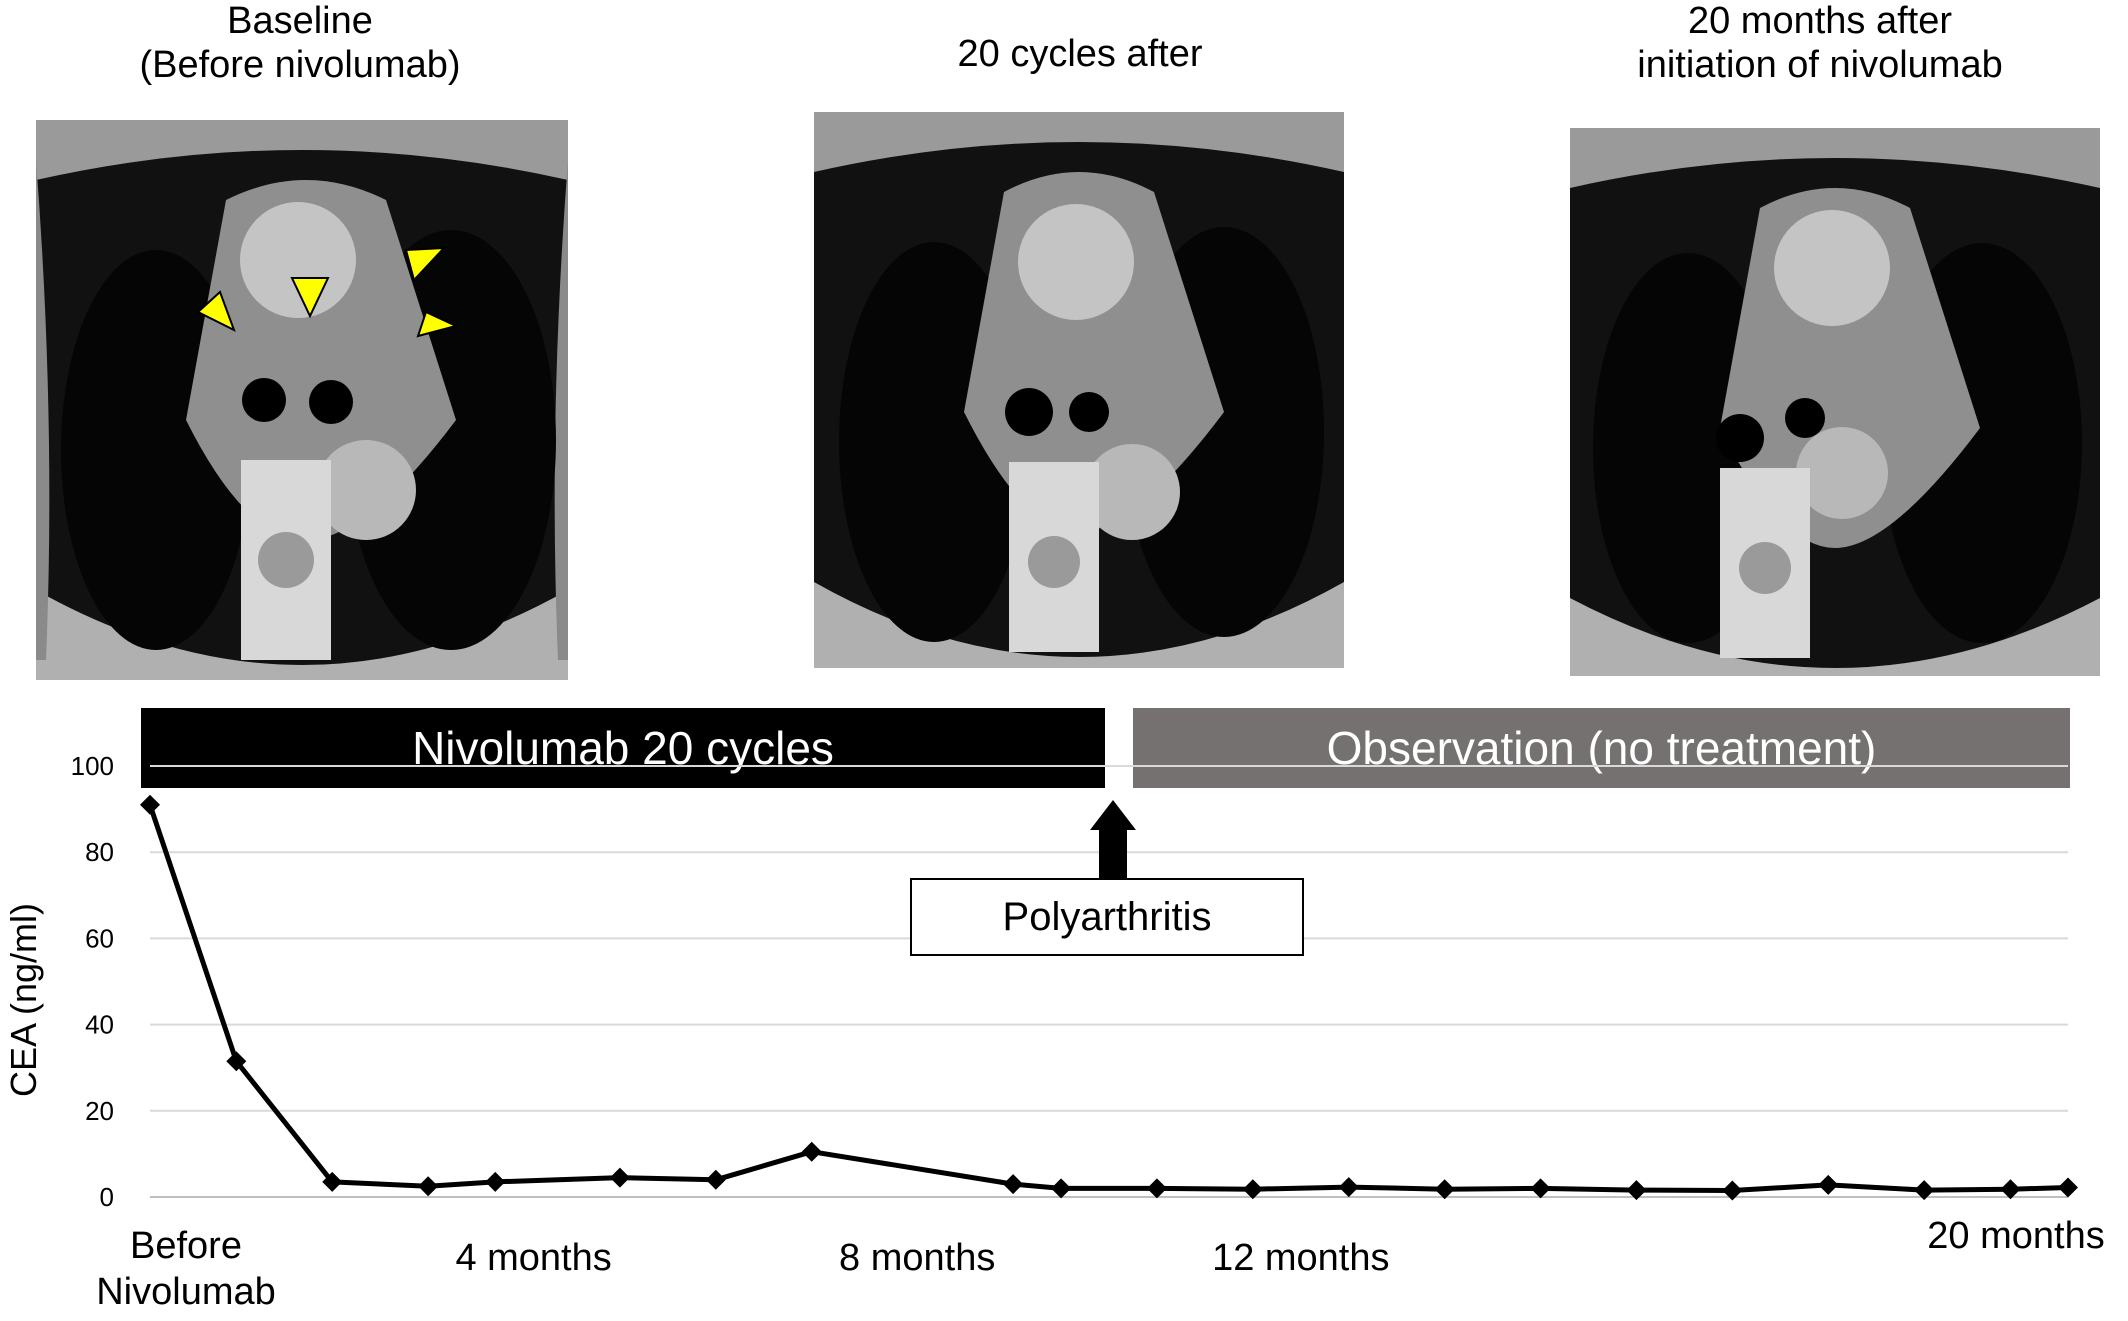  I want to click on x-tick-label-line: 4 months, so click(533, 1258).